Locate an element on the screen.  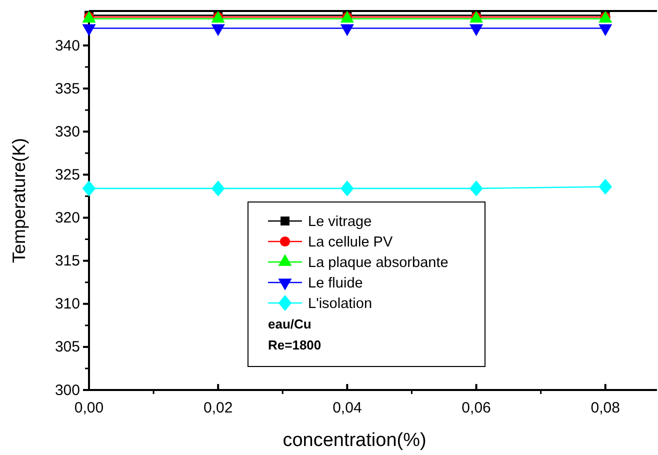
legend-label: Le fluide is located at coordinates (335, 284).